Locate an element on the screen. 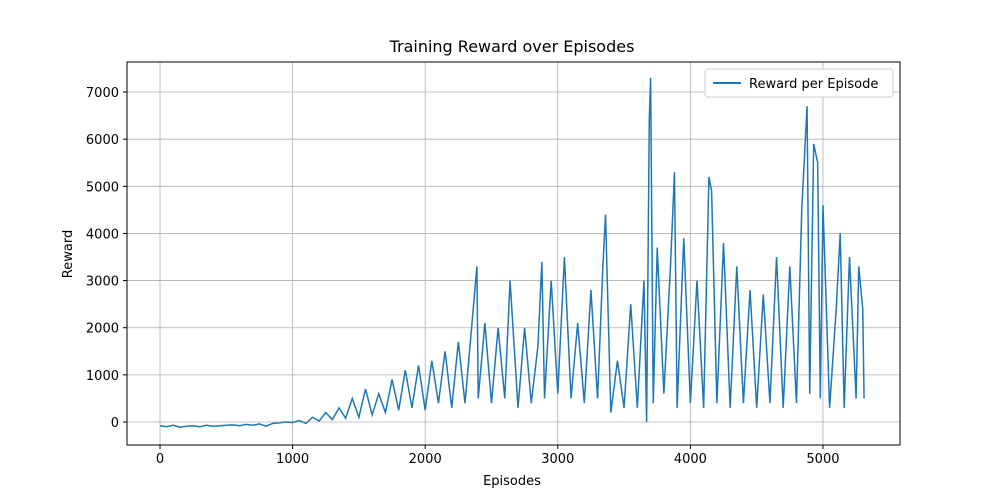 The width and height of the screenshot is (1000, 504). y-tick-label: 5000 is located at coordinates (102, 187).